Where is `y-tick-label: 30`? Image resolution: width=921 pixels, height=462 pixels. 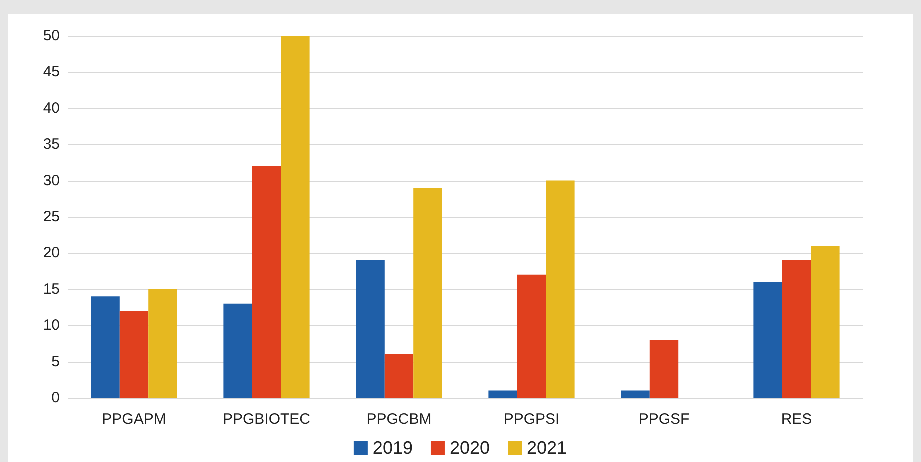 y-tick-label: 30 is located at coordinates (51, 181).